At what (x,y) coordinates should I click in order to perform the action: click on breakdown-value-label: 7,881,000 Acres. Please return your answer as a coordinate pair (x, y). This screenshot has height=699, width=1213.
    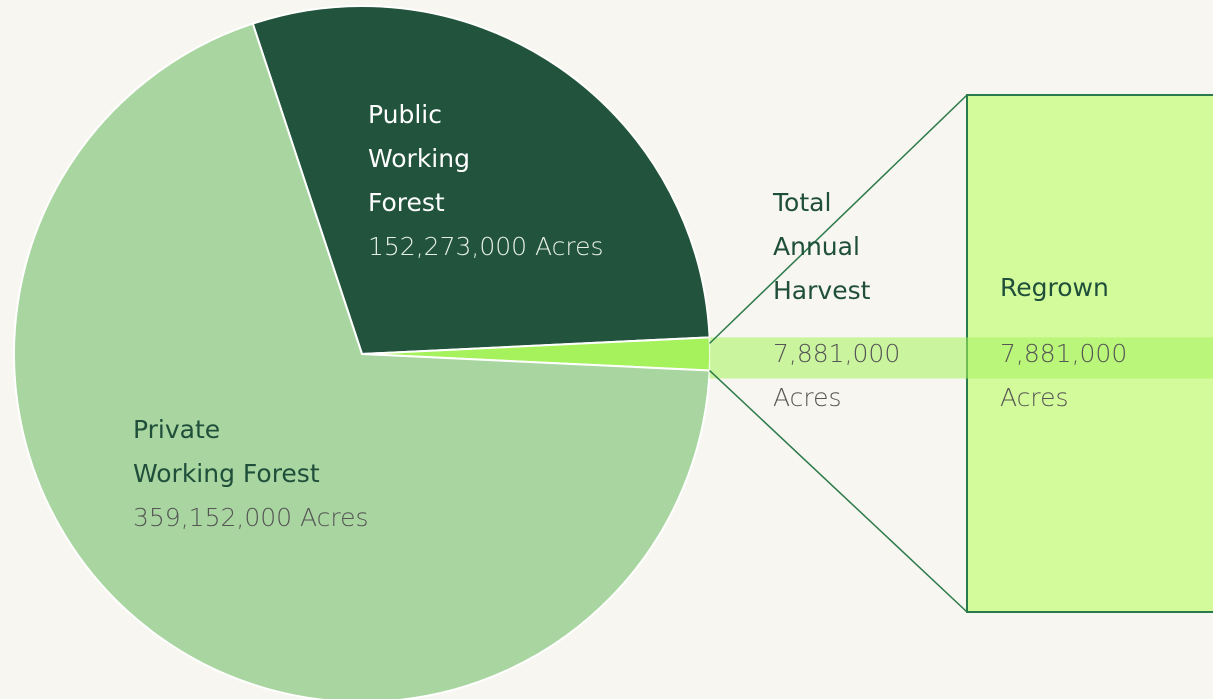
    Looking at the image, I should click on (1064, 375).